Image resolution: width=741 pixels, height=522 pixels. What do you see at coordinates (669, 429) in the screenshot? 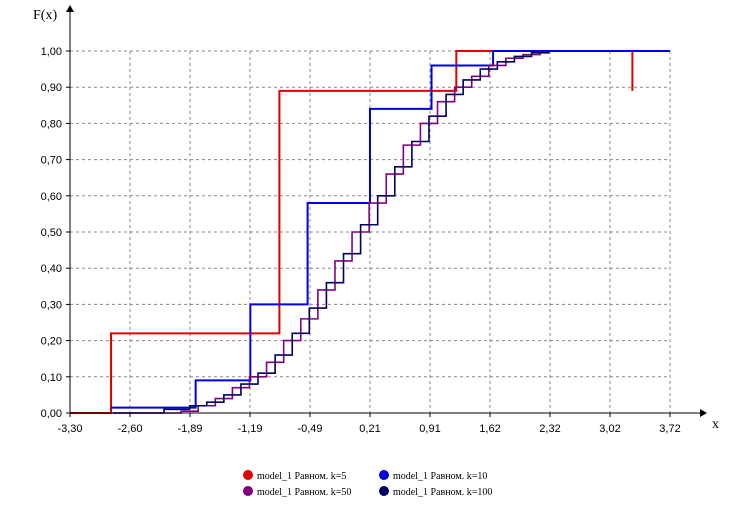
I see `x-tick-label: 3,72` at bounding box center [669, 429].